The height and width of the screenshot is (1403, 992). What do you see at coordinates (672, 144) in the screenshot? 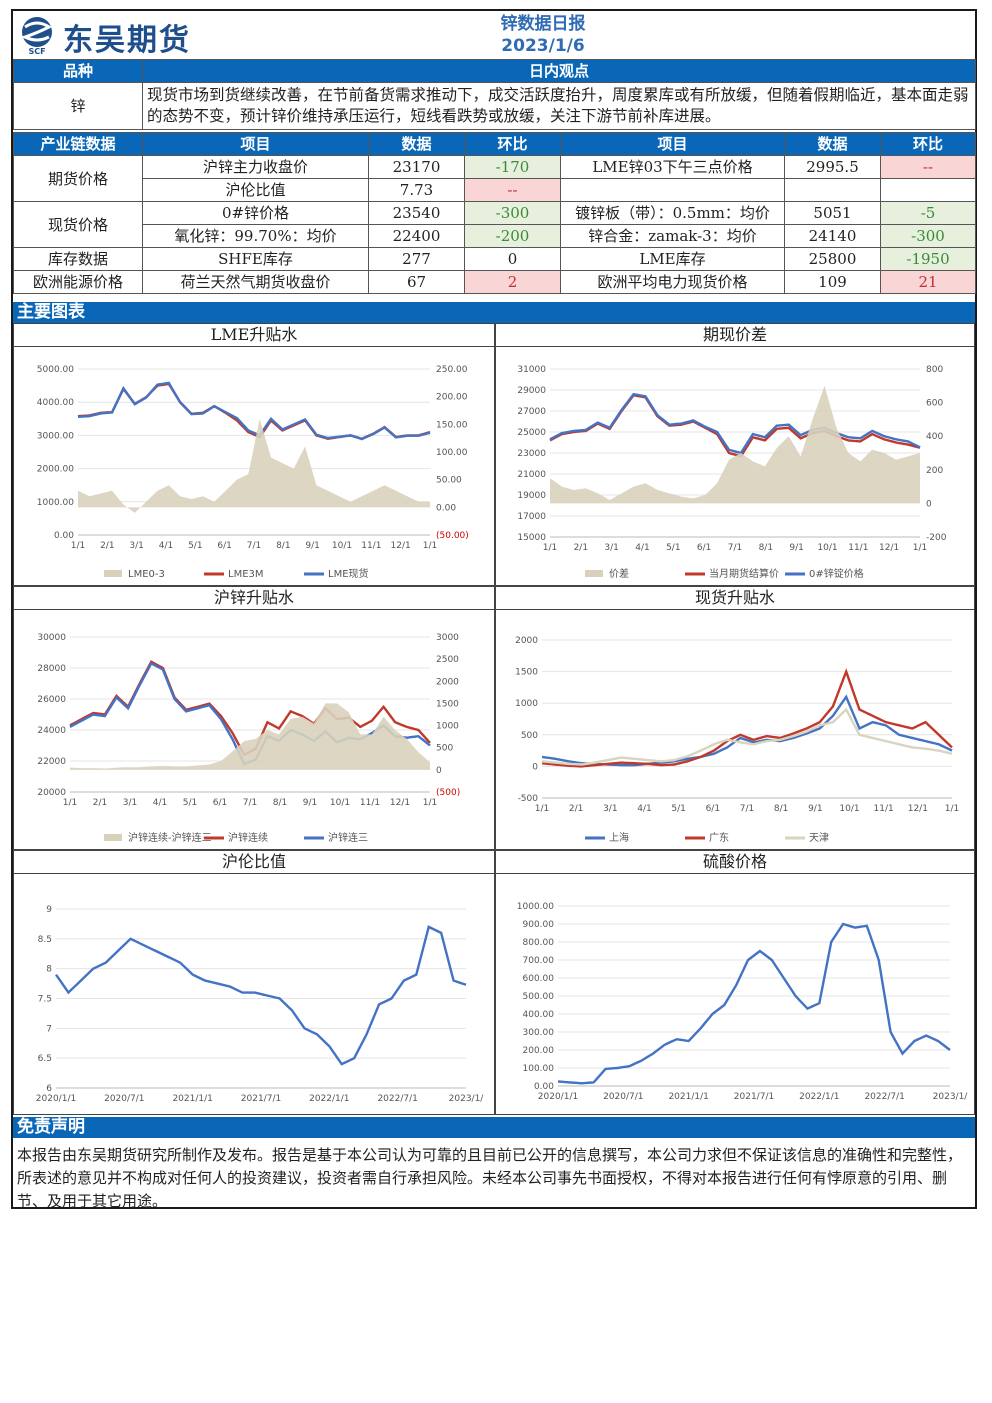
I see `header-cell: 项目` at bounding box center [672, 144].